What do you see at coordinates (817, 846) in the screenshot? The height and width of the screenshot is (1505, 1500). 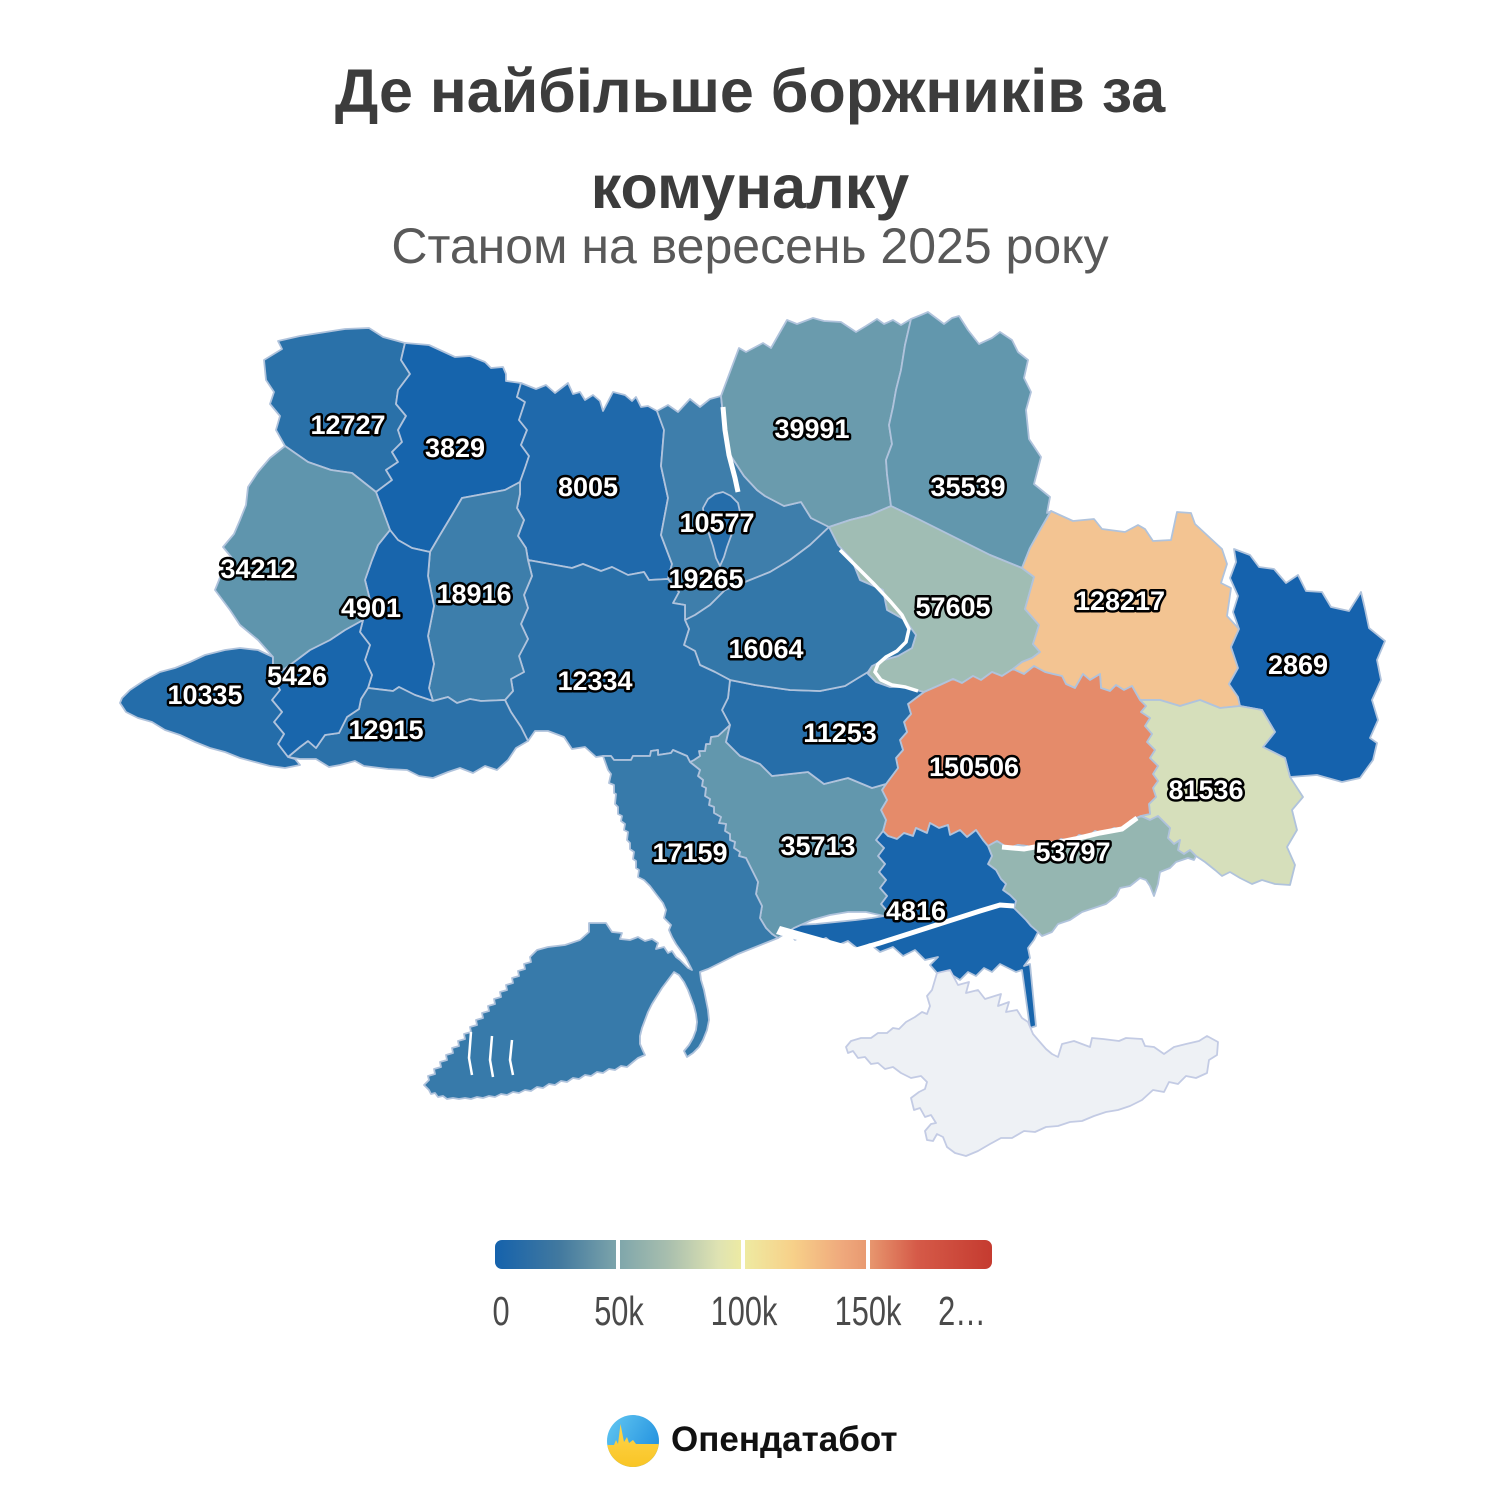 I see `svg-text: 35713` at bounding box center [817, 846].